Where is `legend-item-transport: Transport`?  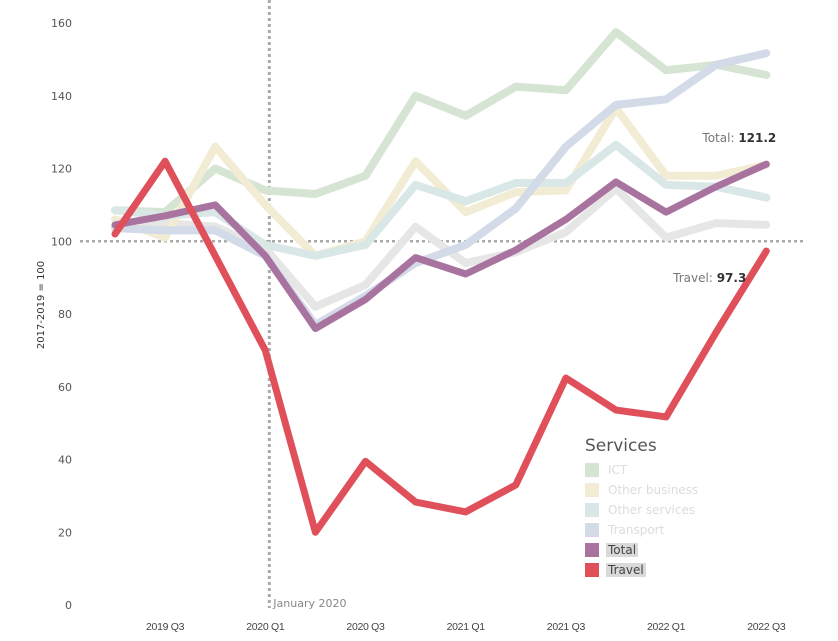 legend-item-transport: Transport is located at coordinates (642, 530).